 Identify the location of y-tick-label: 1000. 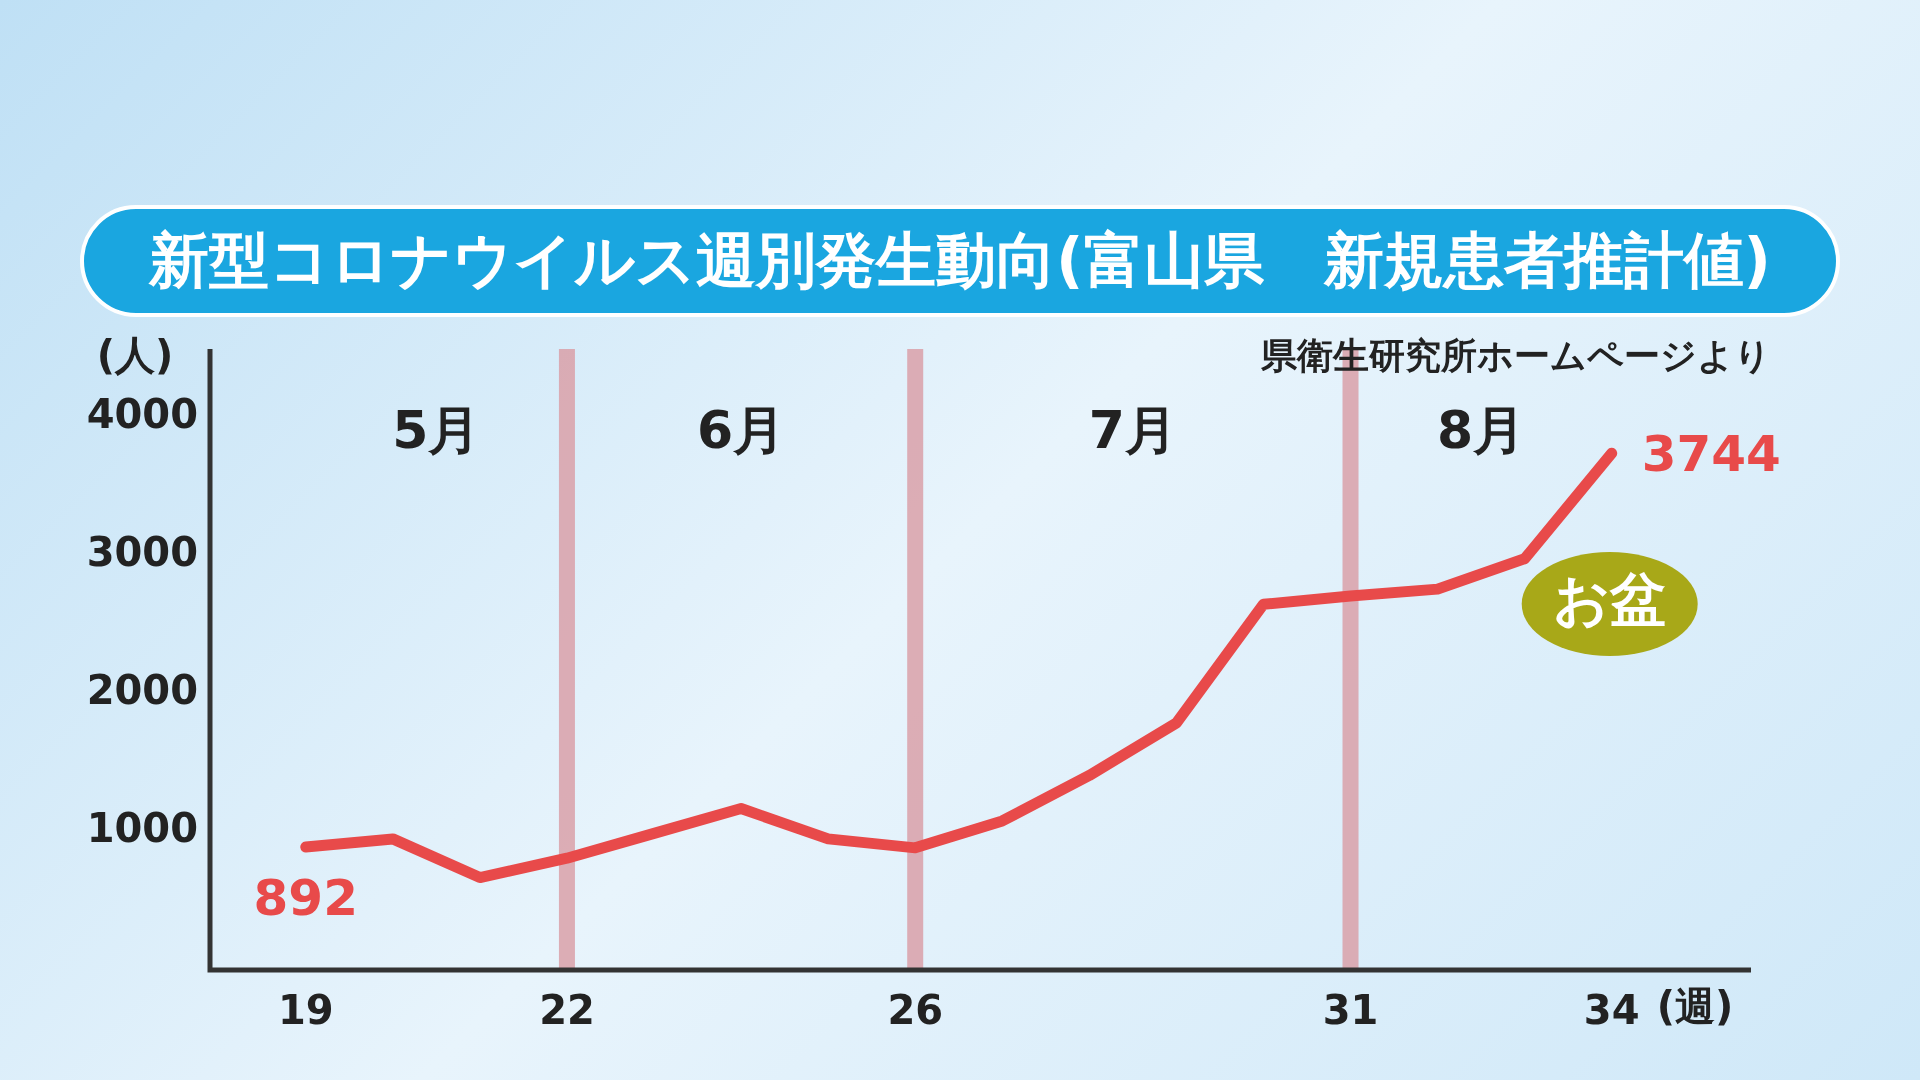
(142, 828).